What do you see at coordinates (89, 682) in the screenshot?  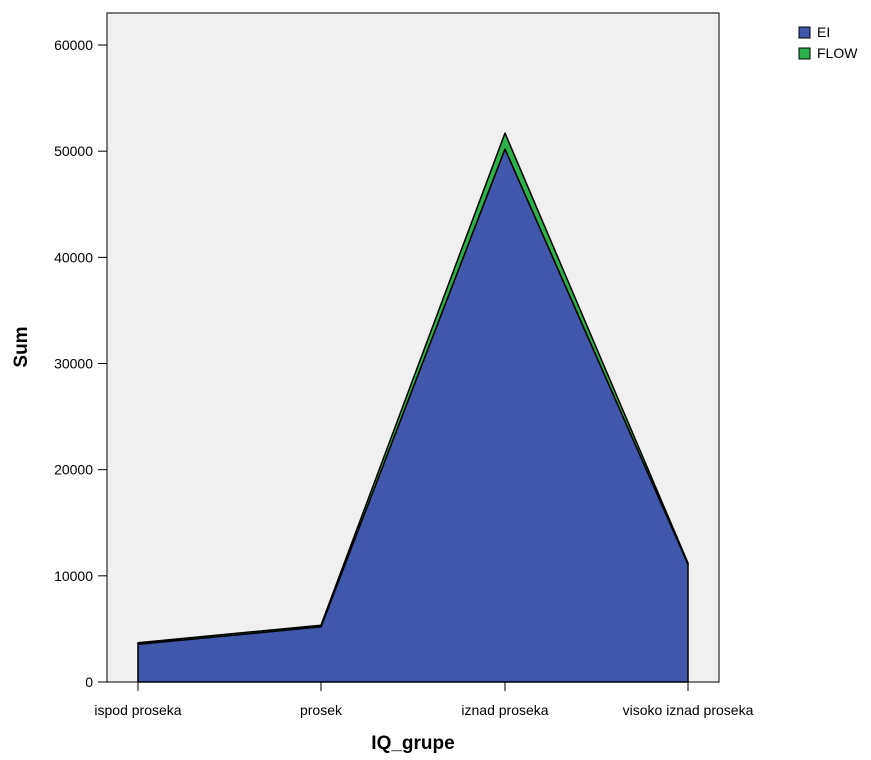 I see `y-tick-label: 0` at bounding box center [89, 682].